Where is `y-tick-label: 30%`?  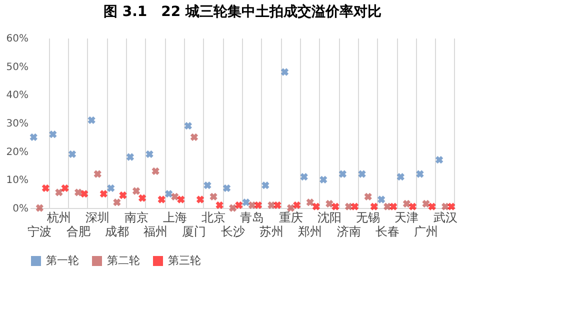 y-tick-label: 30% is located at coordinates (17, 124).